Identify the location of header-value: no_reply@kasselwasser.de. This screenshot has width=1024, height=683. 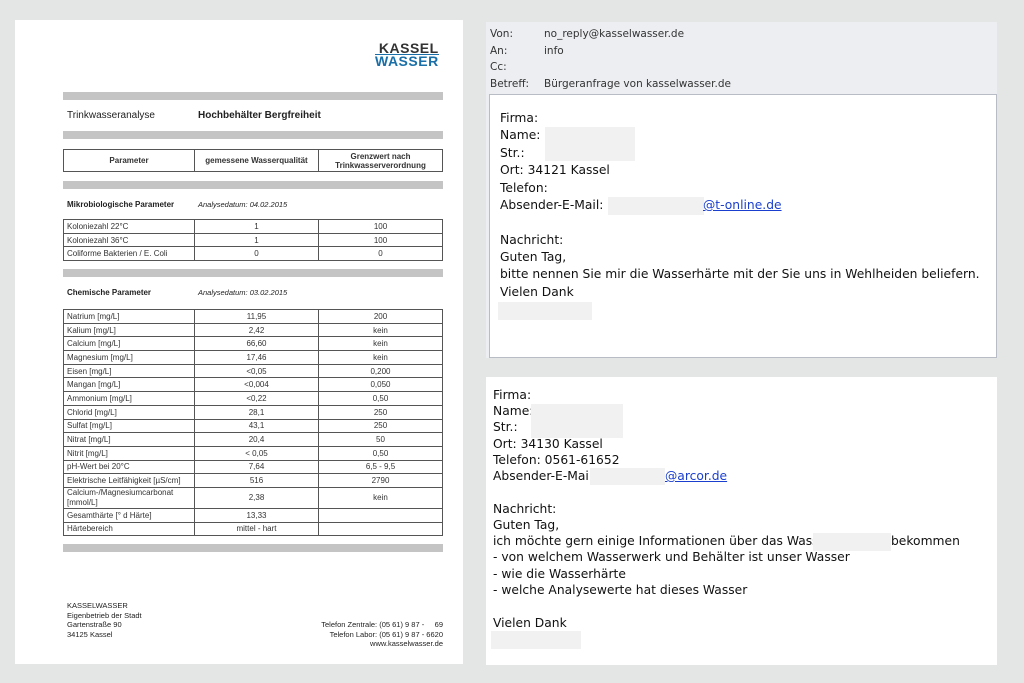
(614, 34).